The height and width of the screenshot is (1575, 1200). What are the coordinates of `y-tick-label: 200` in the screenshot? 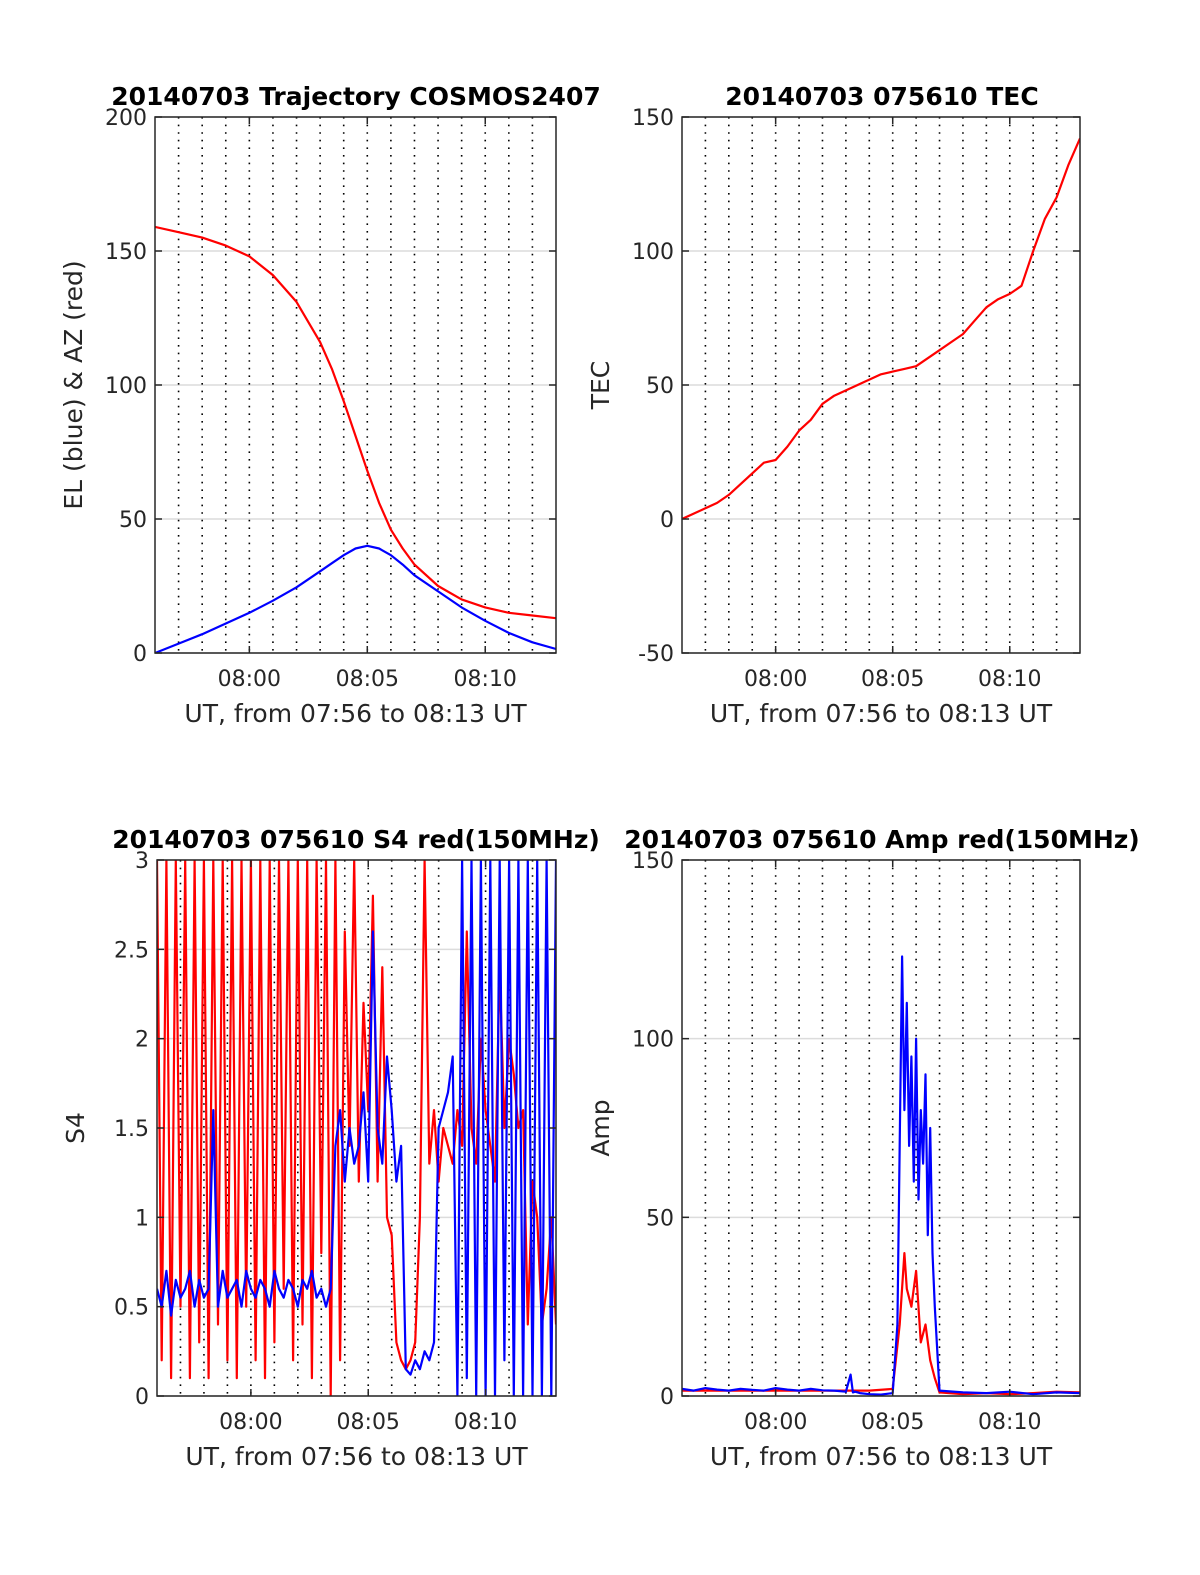 It's located at (126, 118).